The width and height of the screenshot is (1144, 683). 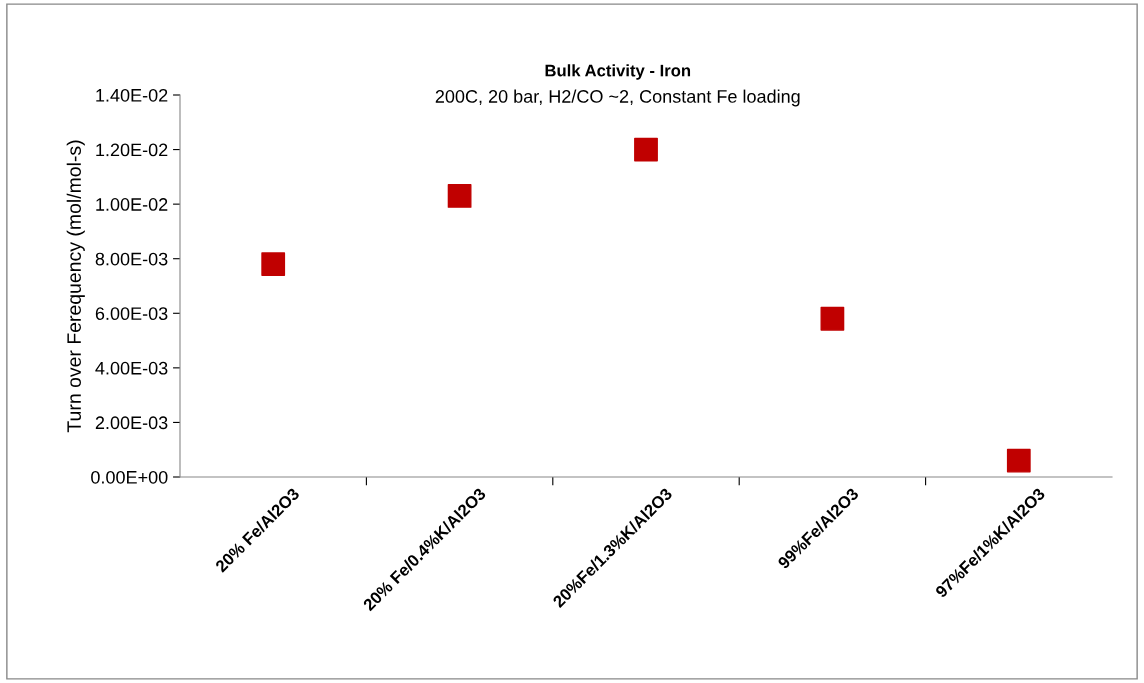 I want to click on y-tick-label: 0.00E+00, so click(x=129, y=477).